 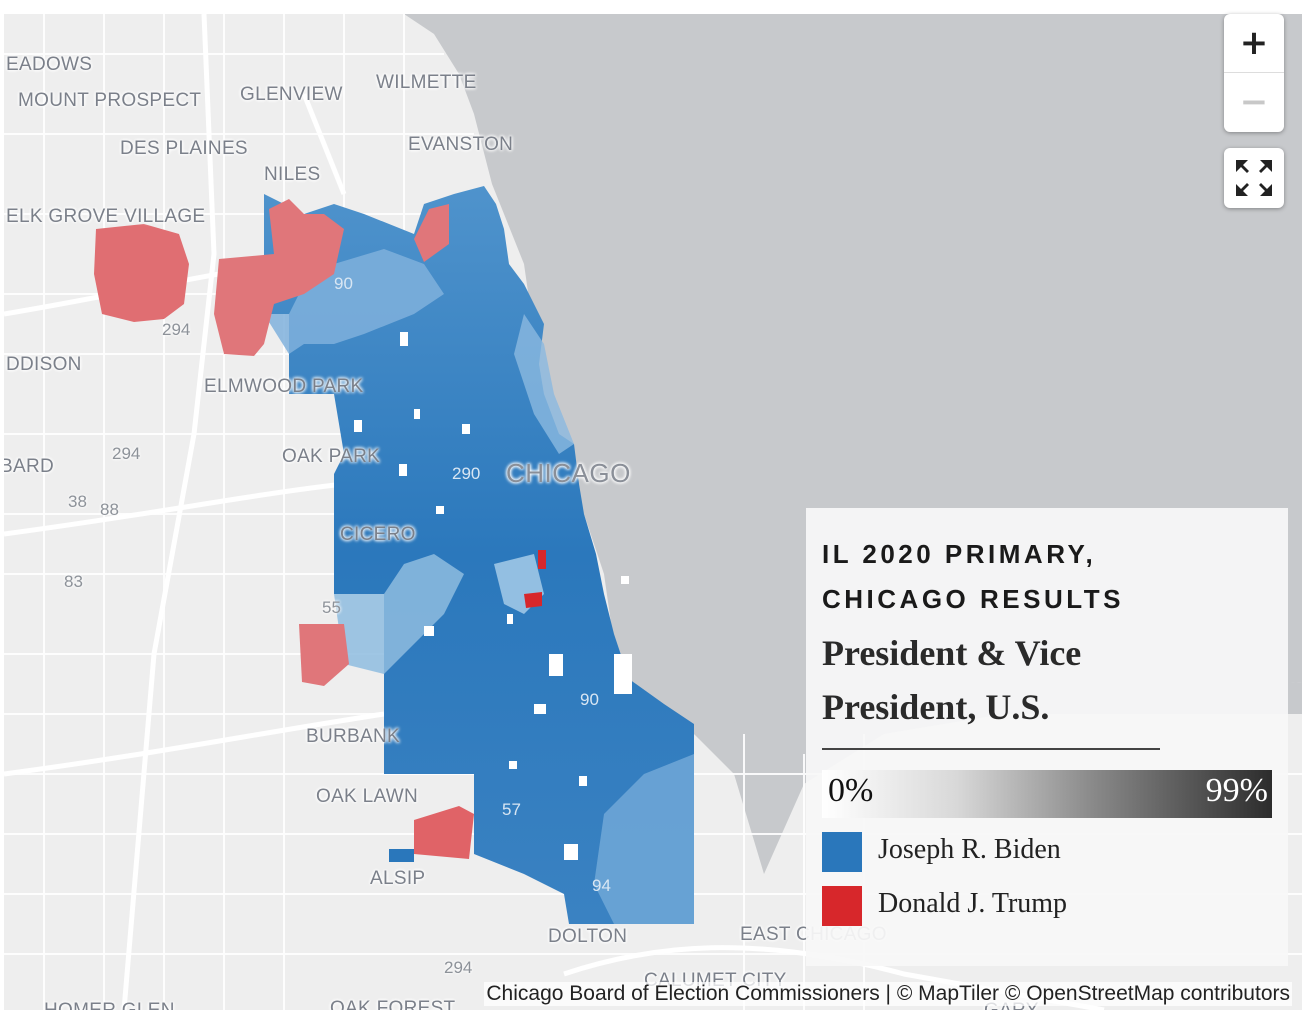 I want to click on place-label: OAK LAWN, so click(x=367, y=796).